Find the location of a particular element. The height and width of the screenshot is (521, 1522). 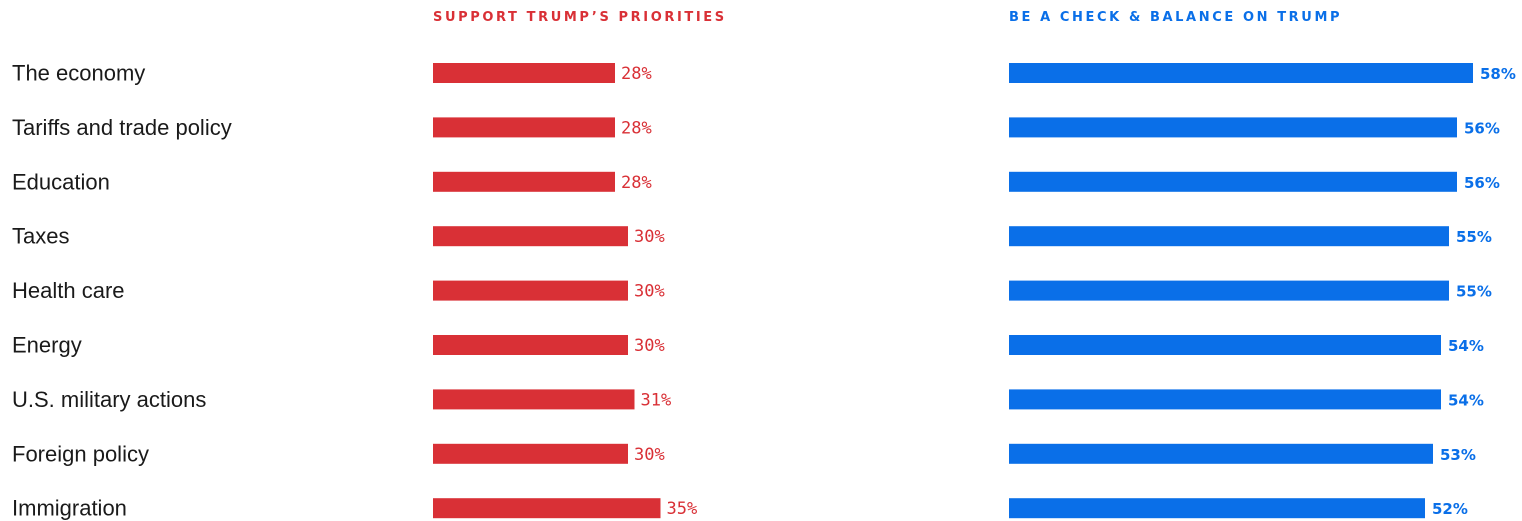

category-label: Health care is located at coordinates (68, 290).